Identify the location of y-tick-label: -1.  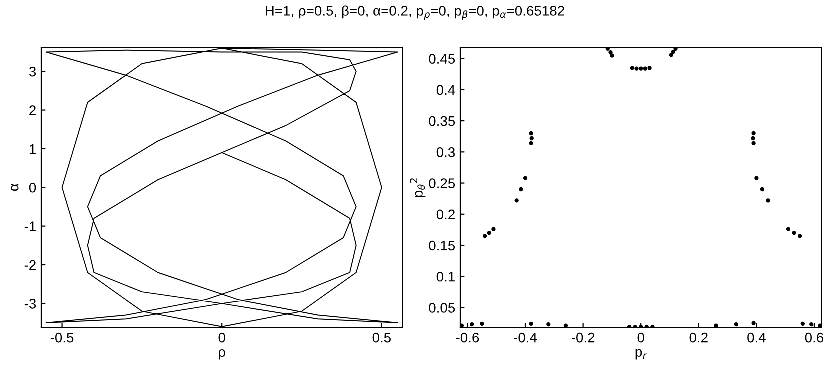
(30, 227).